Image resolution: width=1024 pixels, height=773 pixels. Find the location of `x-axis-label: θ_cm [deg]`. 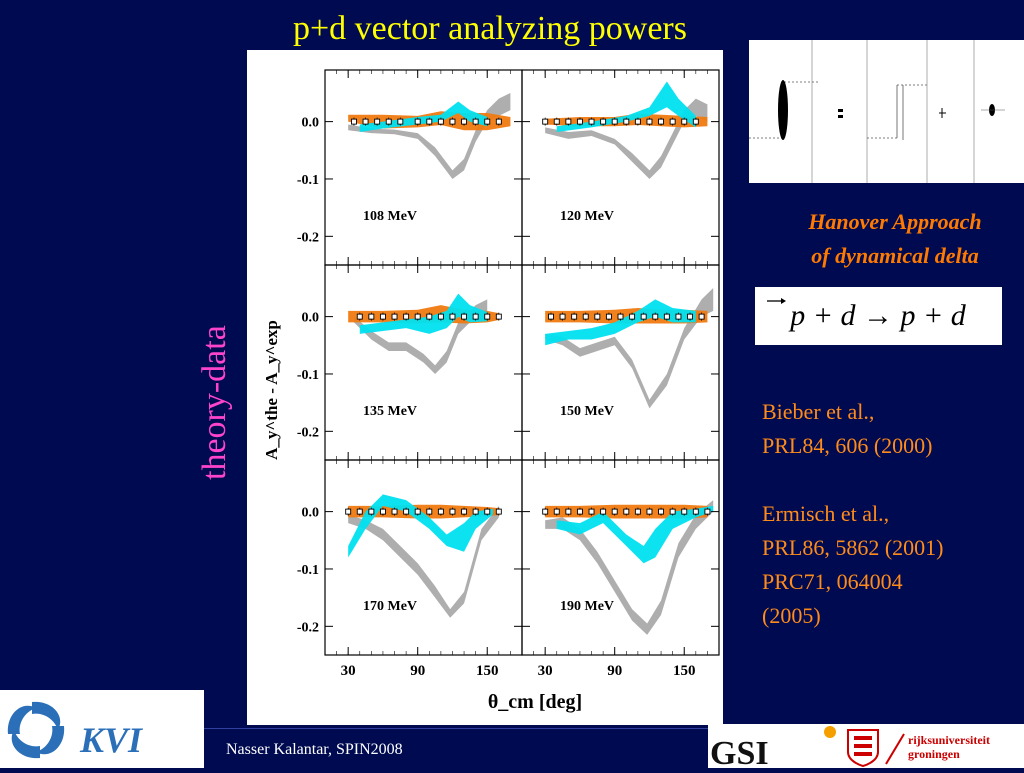

x-axis-label: θ_cm [deg] is located at coordinates (535, 702).